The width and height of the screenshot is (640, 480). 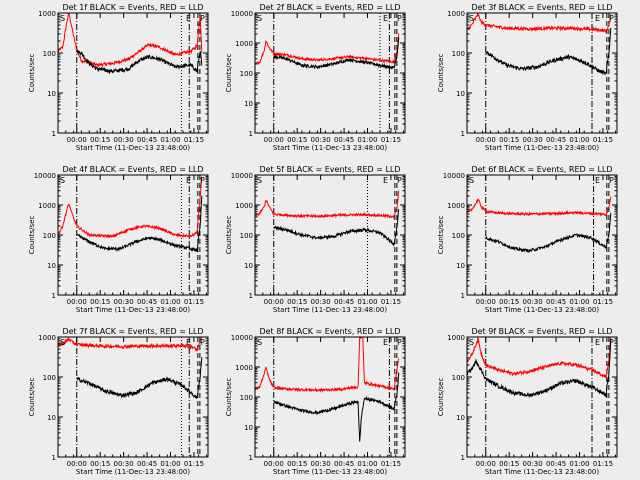 What do you see at coordinates (329, 331) in the screenshot?
I see `panel-title: Det 8f BLACK = Events, RED = LLD` at bounding box center [329, 331].